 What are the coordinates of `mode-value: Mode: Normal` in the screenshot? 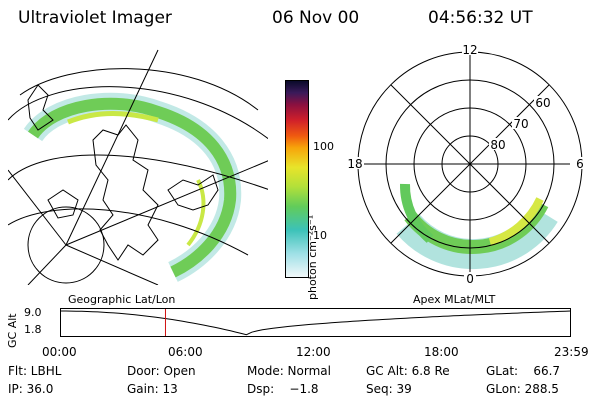 It's located at (289, 371).